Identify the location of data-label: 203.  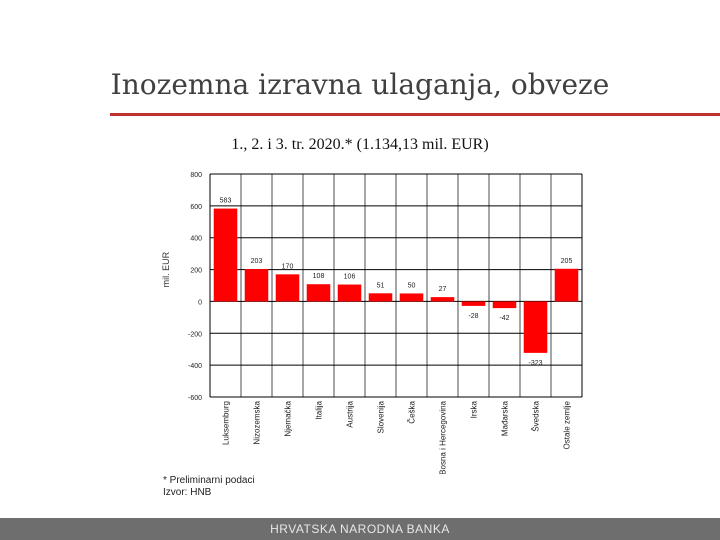
(257, 261).